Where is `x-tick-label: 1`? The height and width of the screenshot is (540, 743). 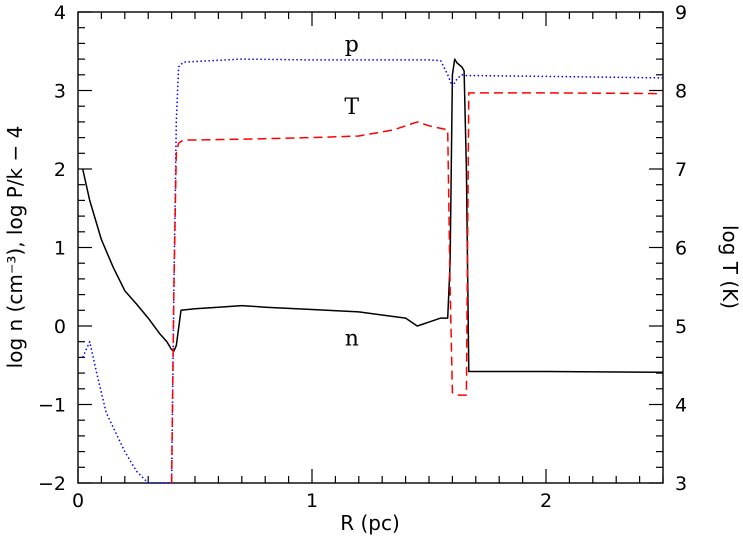
x-tick-label: 1 is located at coordinates (312, 501).